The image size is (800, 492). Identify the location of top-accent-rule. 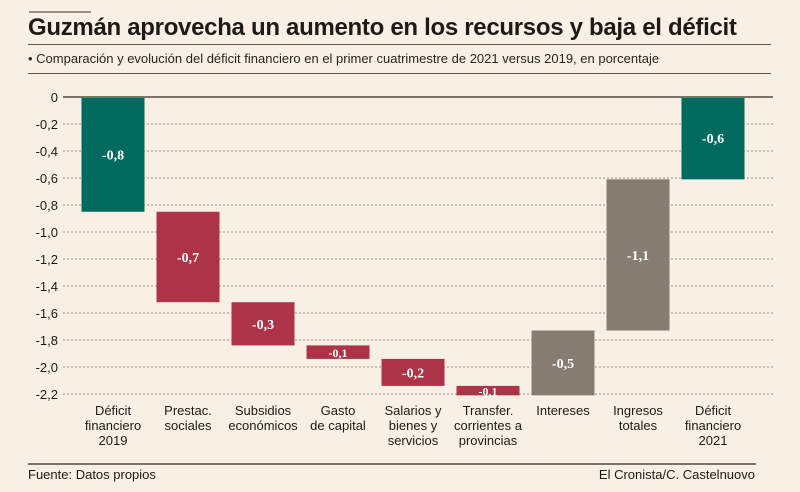
(60, 12).